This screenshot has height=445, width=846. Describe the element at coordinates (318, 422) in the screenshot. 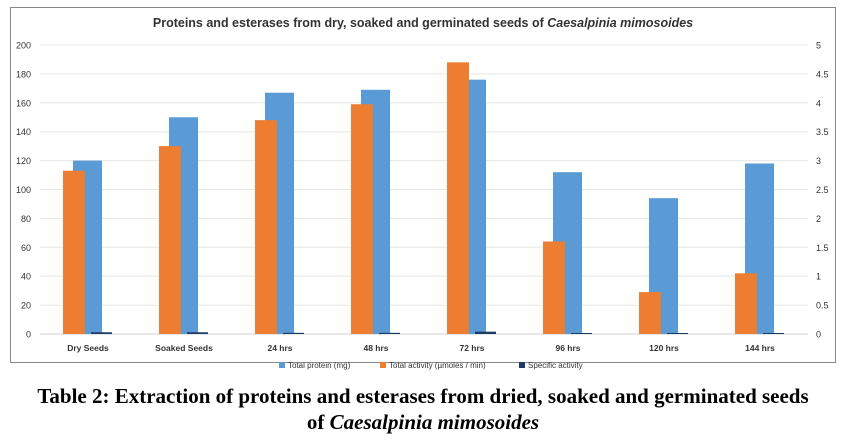

I see `caption-prefix: of` at that location.